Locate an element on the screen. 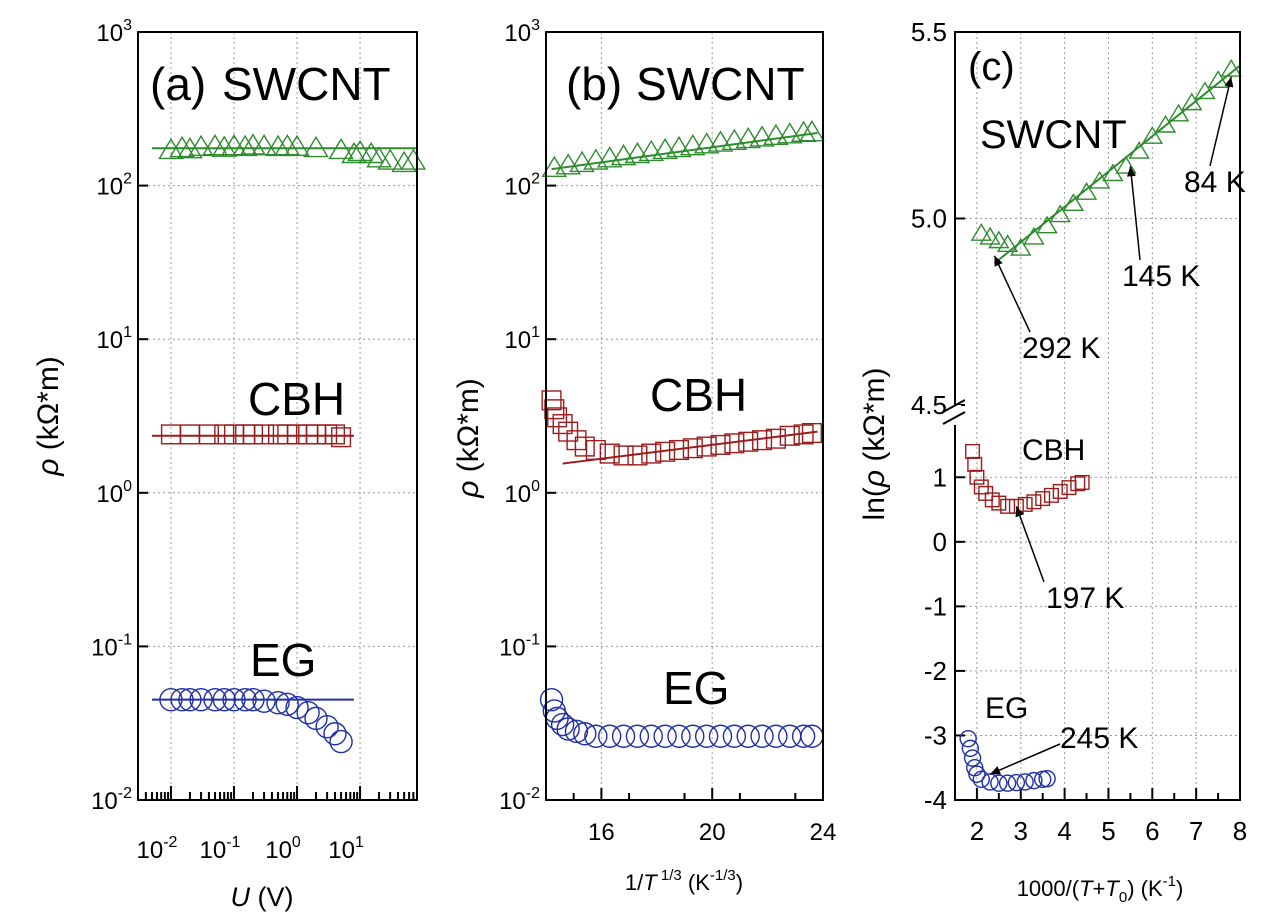 This screenshot has height=924, width=1266. panel-c-label: (c) is located at coordinates (991, 67).